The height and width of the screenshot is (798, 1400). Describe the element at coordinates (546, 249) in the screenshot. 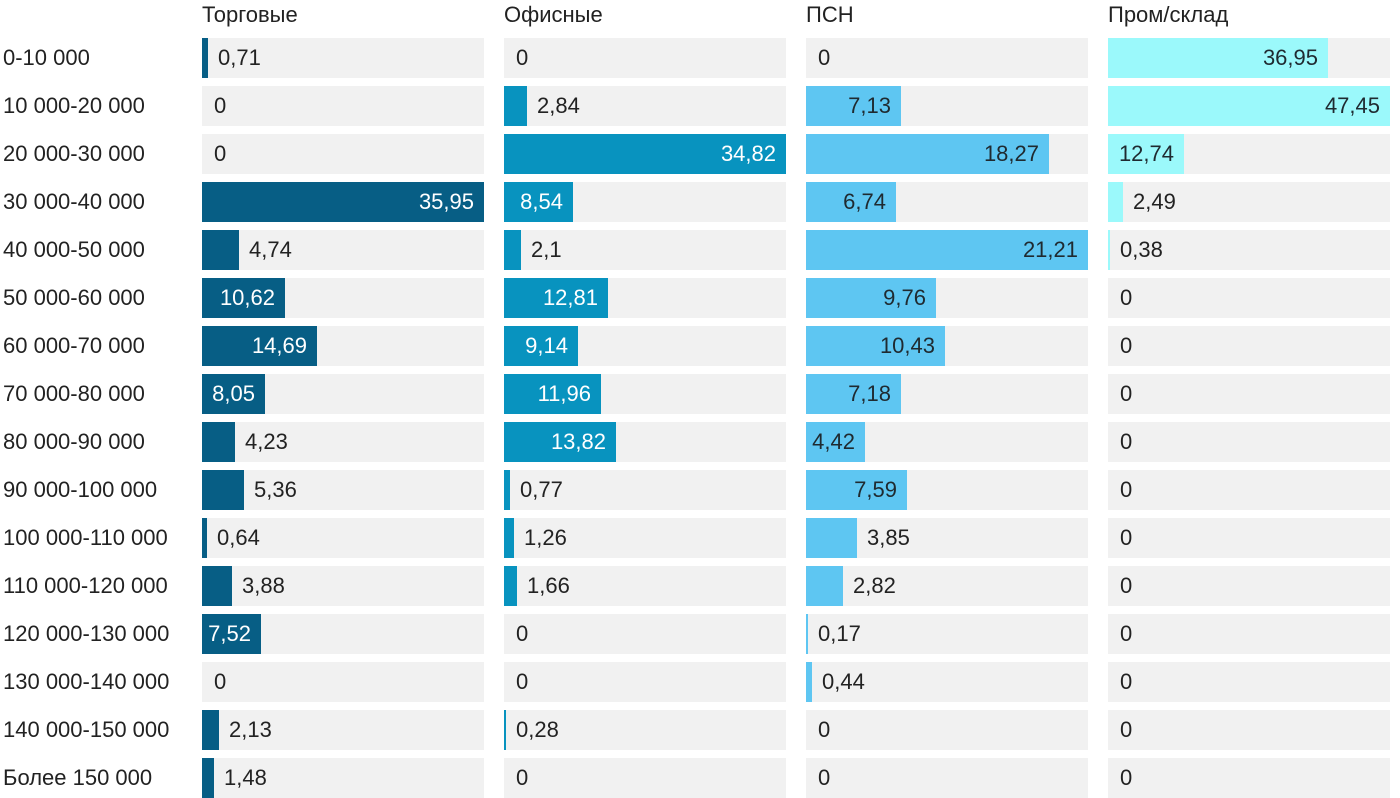

I see `value-label: 2,1` at that location.